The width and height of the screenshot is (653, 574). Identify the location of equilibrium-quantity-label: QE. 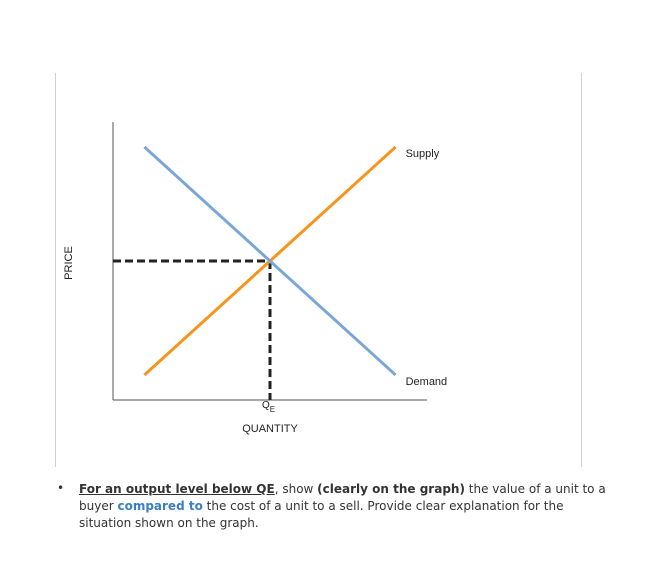
(268, 407).